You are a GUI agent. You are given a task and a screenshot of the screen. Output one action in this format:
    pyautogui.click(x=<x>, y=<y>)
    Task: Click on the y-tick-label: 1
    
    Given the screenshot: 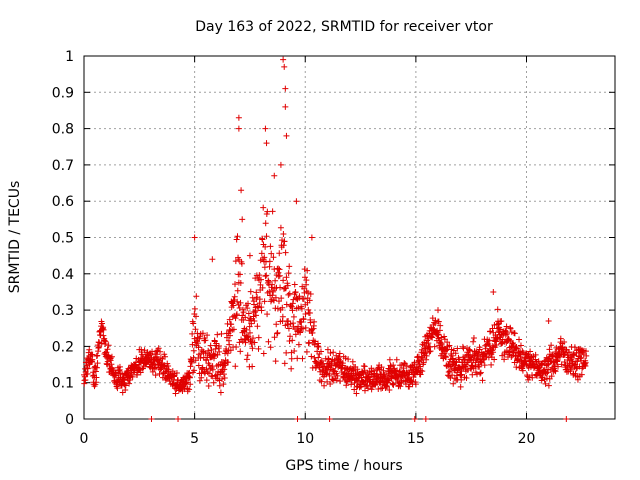 What is the action you would take?
    pyautogui.click(x=69, y=57)
    